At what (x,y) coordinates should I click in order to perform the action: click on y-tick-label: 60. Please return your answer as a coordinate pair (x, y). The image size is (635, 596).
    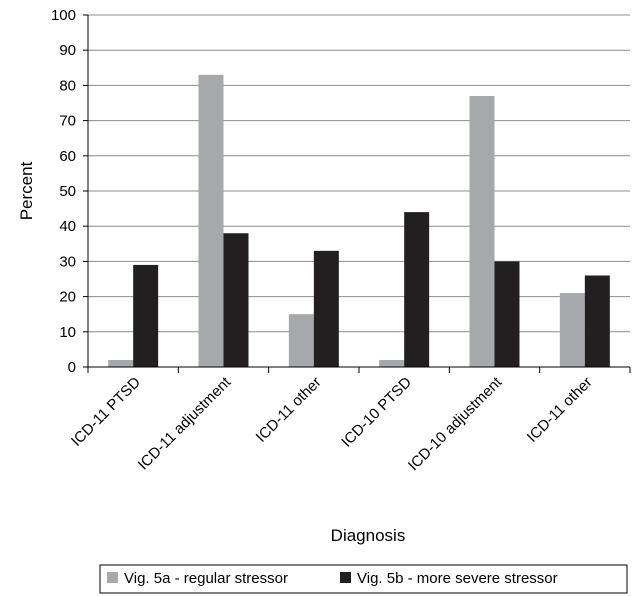
    Looking at the image, I should click on (67, 156).